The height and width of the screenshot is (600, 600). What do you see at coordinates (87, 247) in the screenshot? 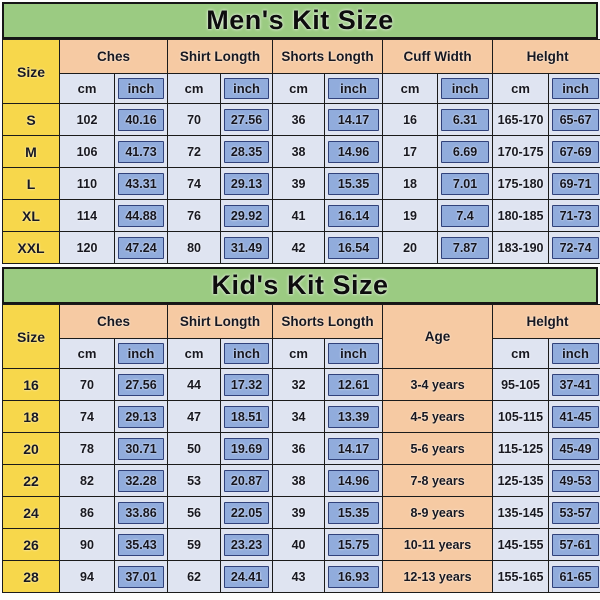
I see `value-cell-cm: 120` at bounding box center [87, 247].